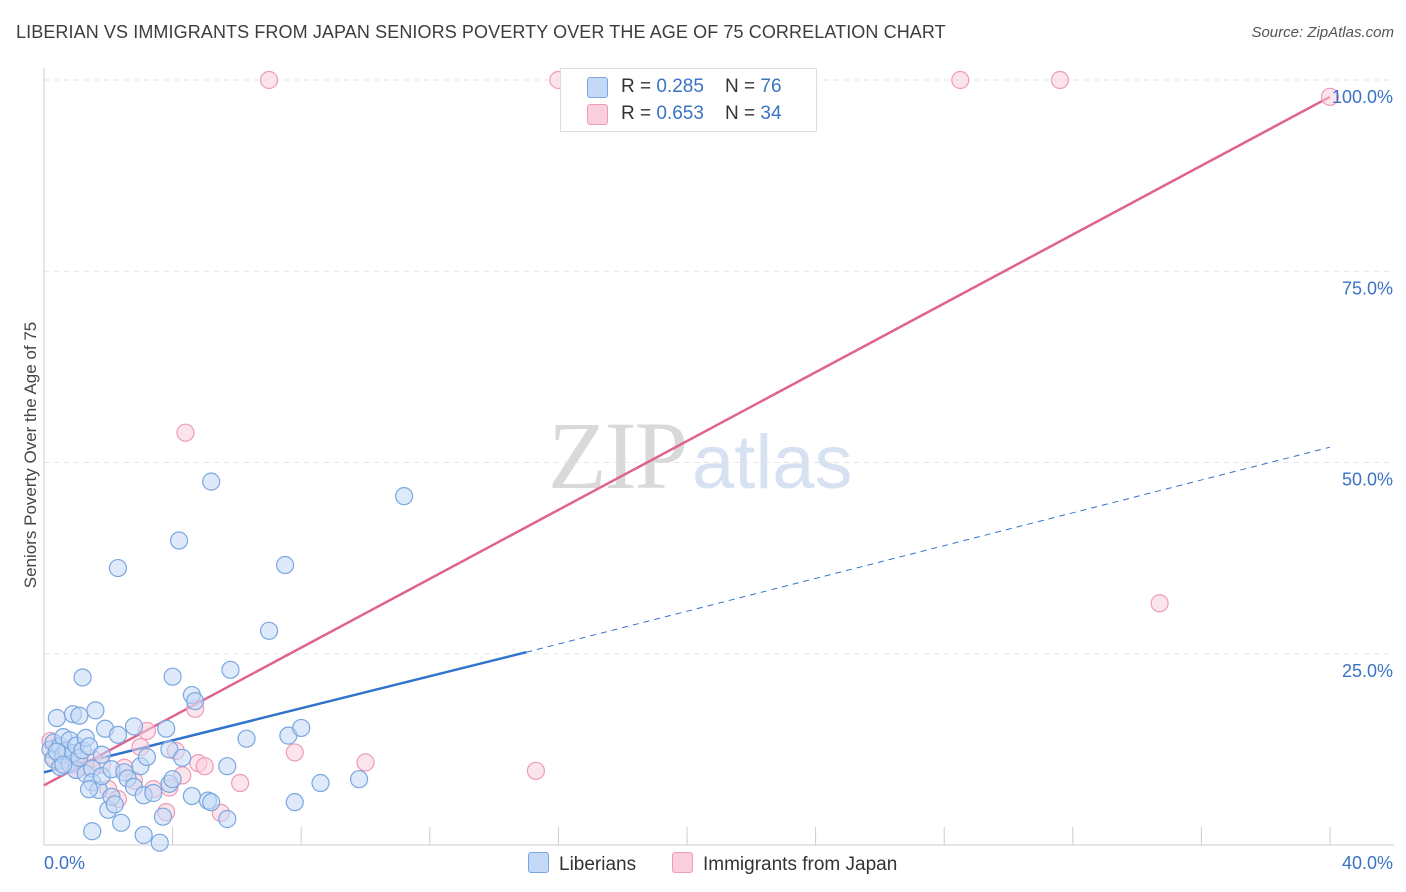  I want to click on y-tick-label: 25.0%, so click(1367, 671).